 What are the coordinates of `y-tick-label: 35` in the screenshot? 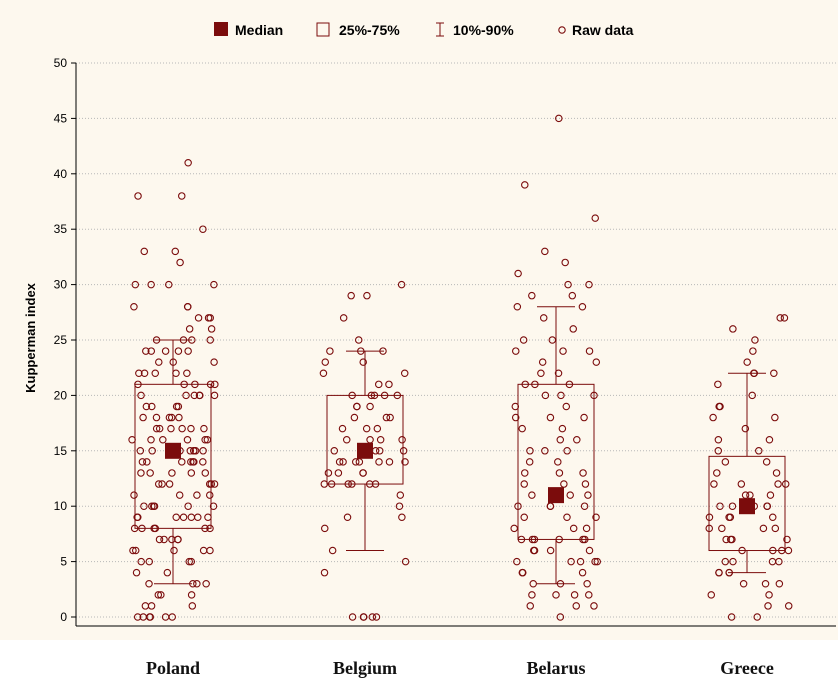 It's located at (61, 229).